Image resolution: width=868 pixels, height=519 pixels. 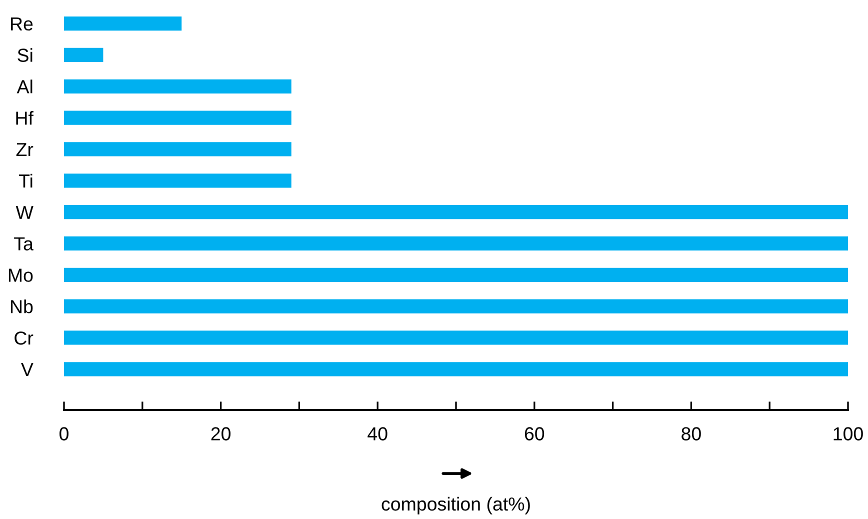 I want to click on x-tick-label: 60, so click(x=534, y=433).